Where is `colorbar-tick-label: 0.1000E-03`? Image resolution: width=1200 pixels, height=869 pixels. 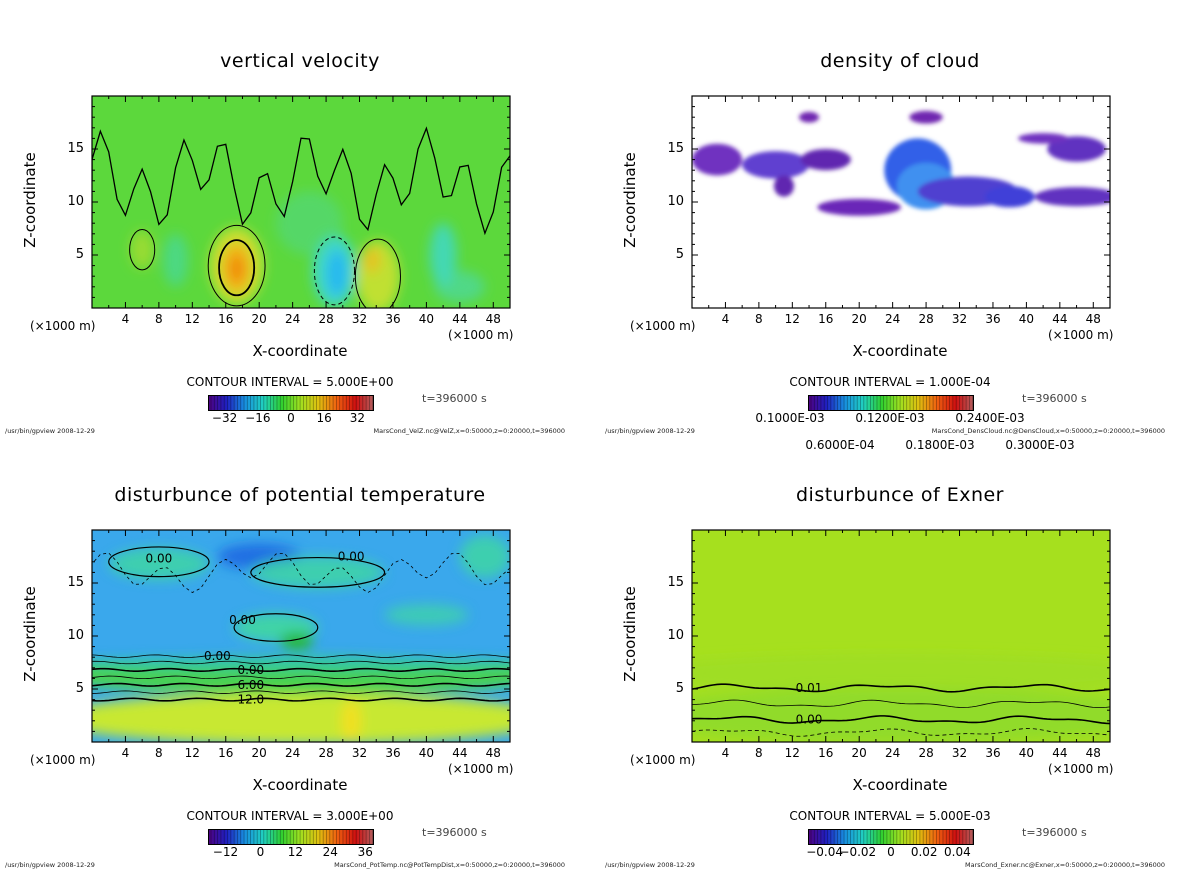 colorbar-tick-label: 0.1000E-03 is located at coordinates (790, 418).